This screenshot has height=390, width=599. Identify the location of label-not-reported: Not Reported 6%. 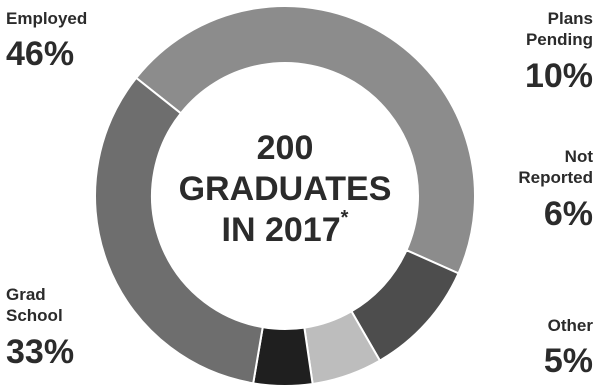
(555, 190).